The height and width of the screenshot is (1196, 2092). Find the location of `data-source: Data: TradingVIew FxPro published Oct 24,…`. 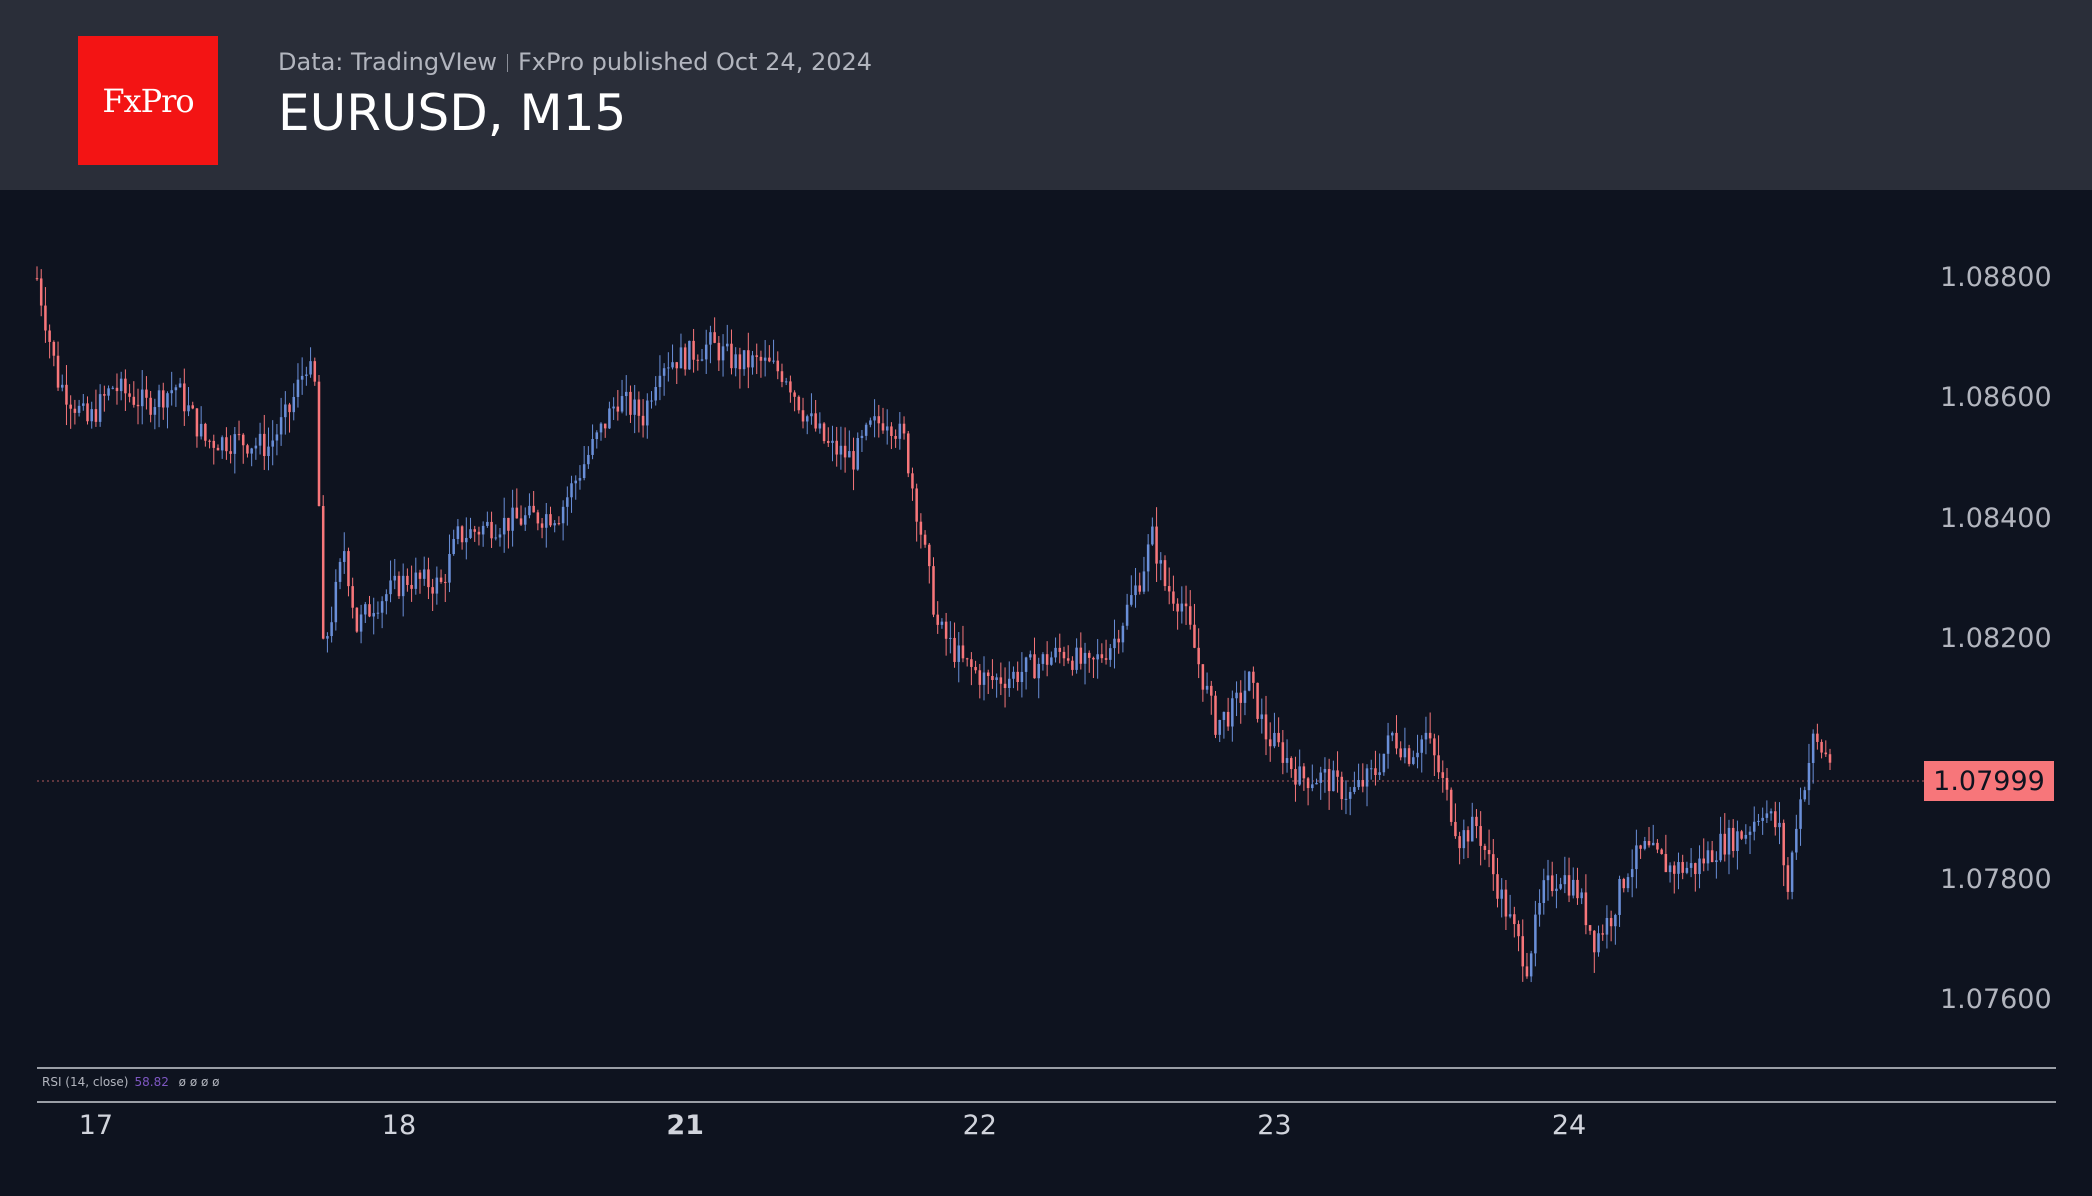

data-source: Data: TradingVIew FxPro published Oct 24,… is located at coordinates (575, 62).